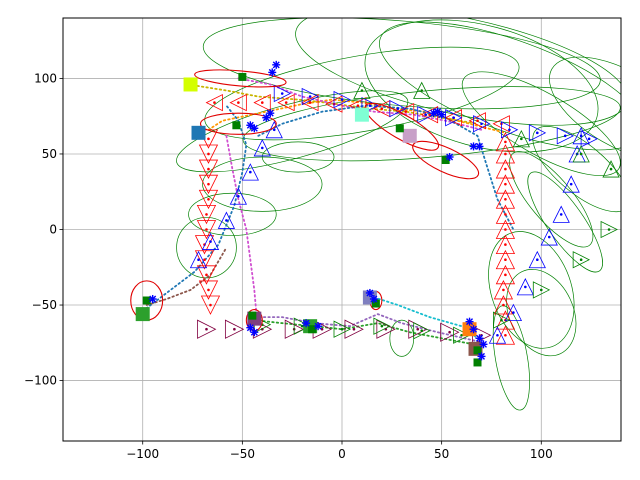 The width and height of the screenshot is (640, 480). Describe the element at coordinates (242, 454) in the screenshot. I see `x-tick-label: −50` at that location.